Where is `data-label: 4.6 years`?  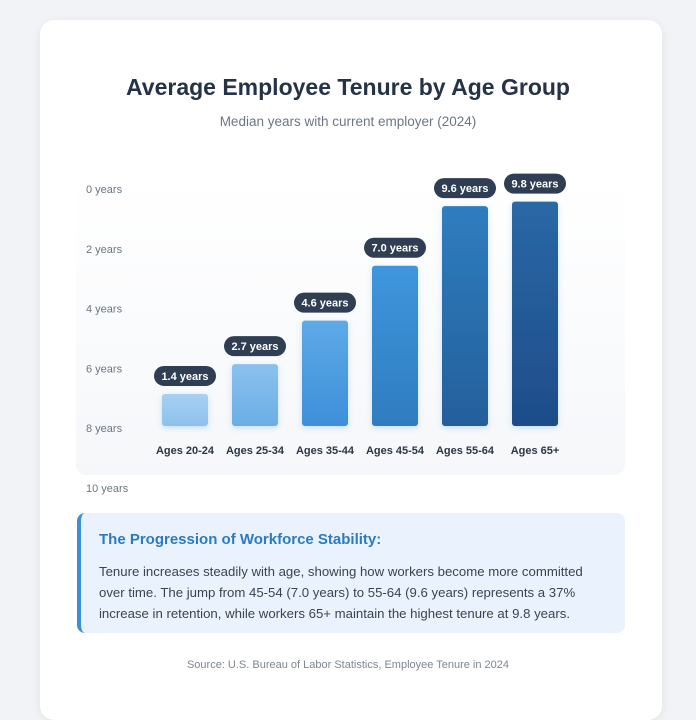 data-label: 4.6 years is located at coordinates (324, 304).